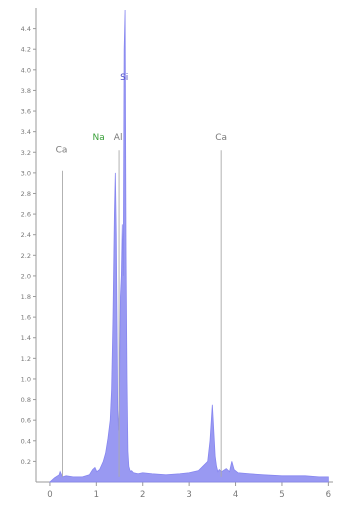  I want to click on y-tick-label: 3.8, so click(26, 91).